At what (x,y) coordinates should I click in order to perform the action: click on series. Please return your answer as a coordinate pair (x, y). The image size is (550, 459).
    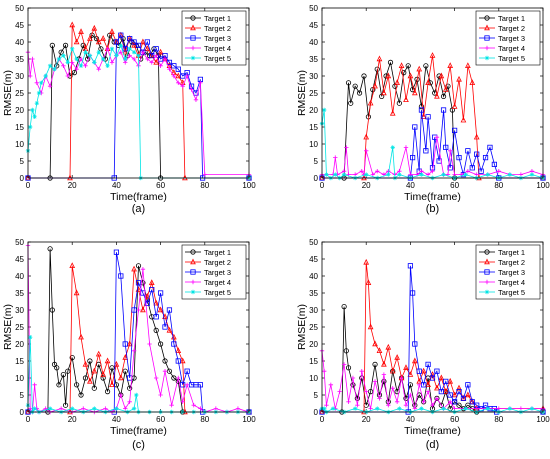
    Looking at the image, I should click on (138, 338).